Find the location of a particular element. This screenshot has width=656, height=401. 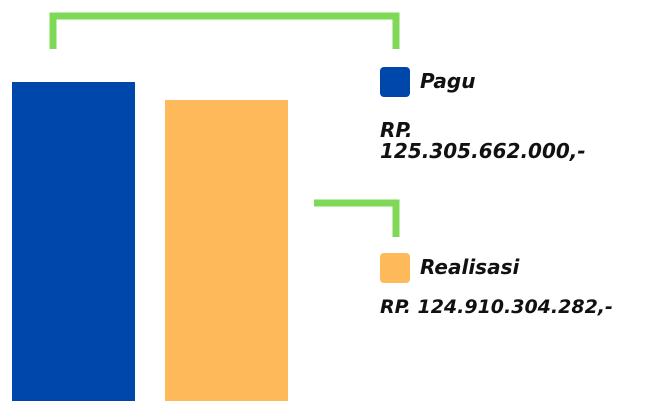

realisasi-legend-swatch is located at coordinates (395, 268).